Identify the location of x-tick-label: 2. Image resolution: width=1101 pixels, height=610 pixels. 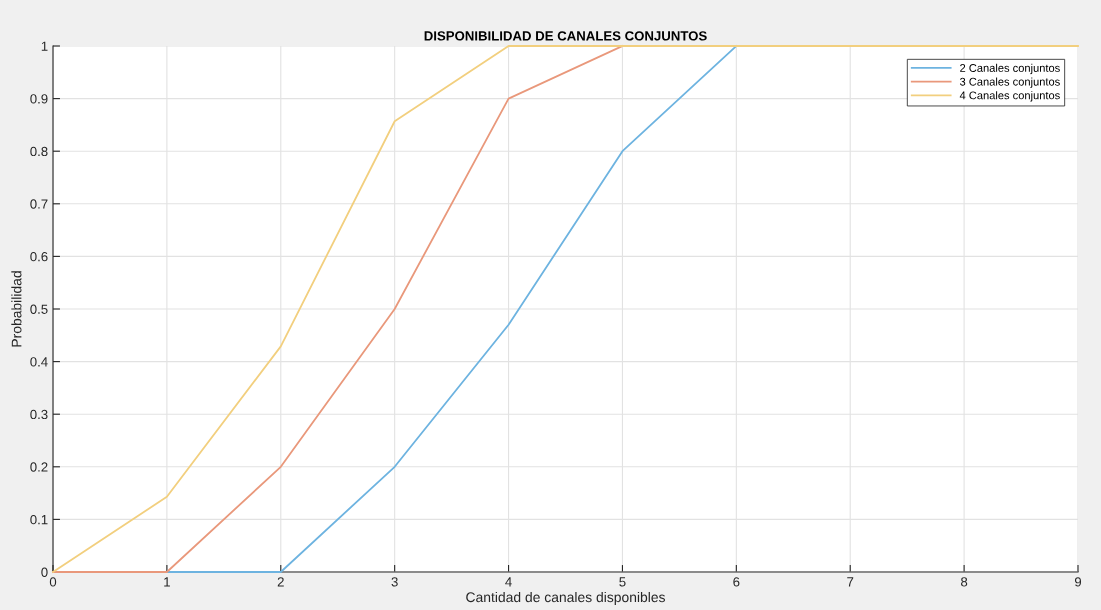
(280, 582).